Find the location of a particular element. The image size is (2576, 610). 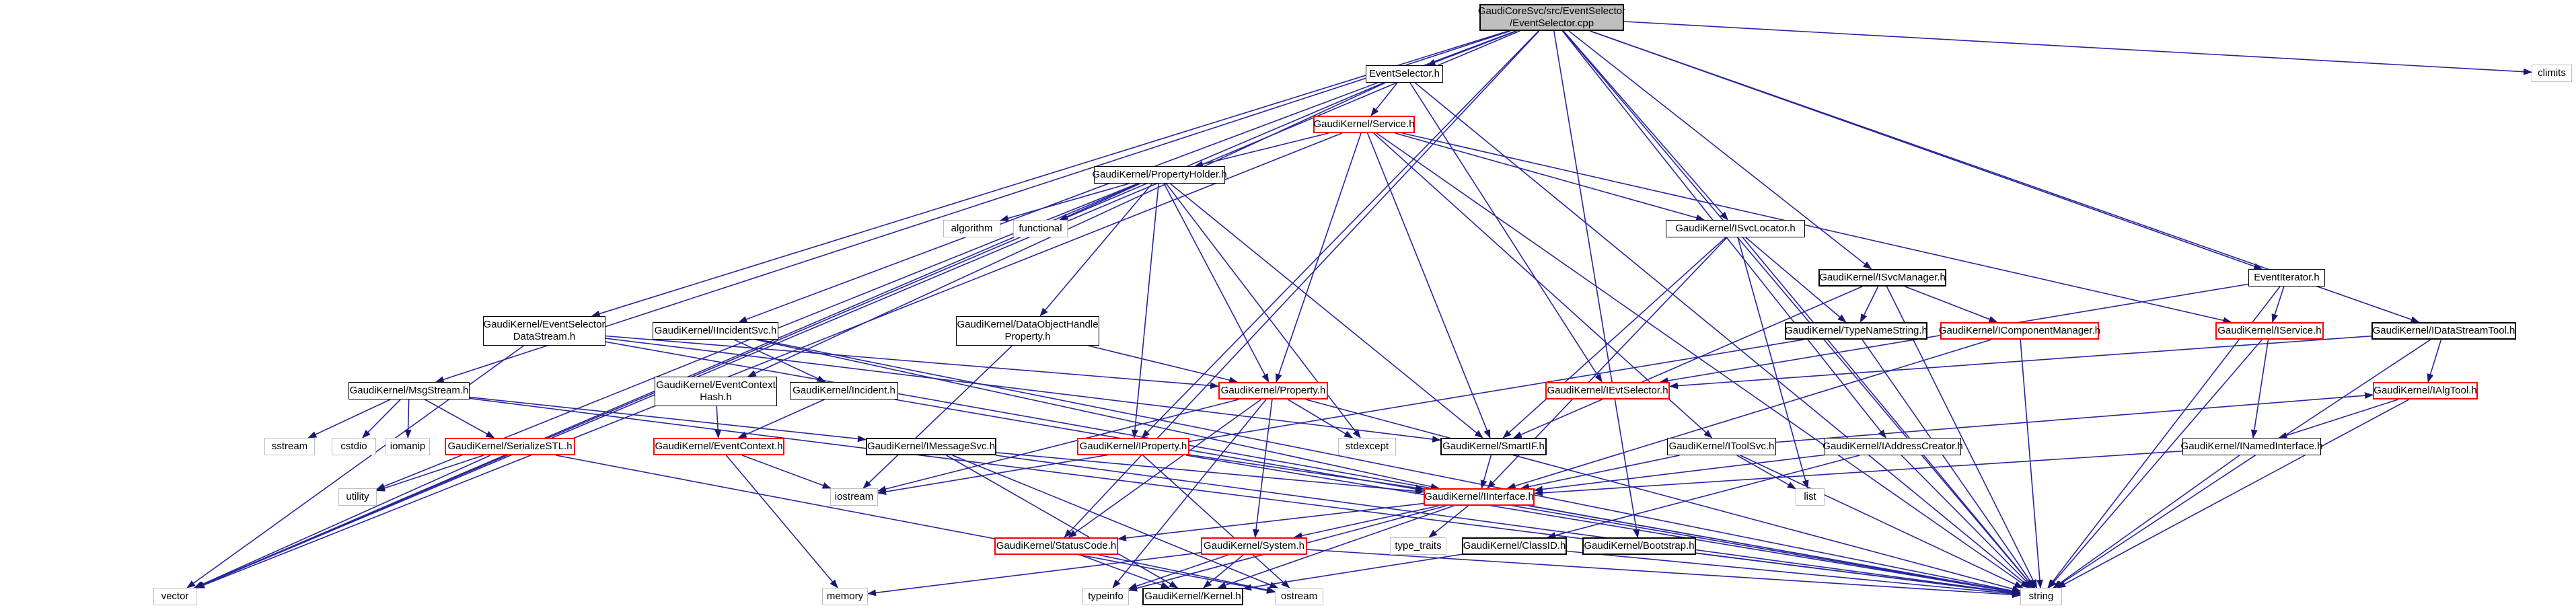

node-dataobjecthandleprop: GaudiKernel/DataObjectHandle Property.h is located at coordinates (1027, 331).